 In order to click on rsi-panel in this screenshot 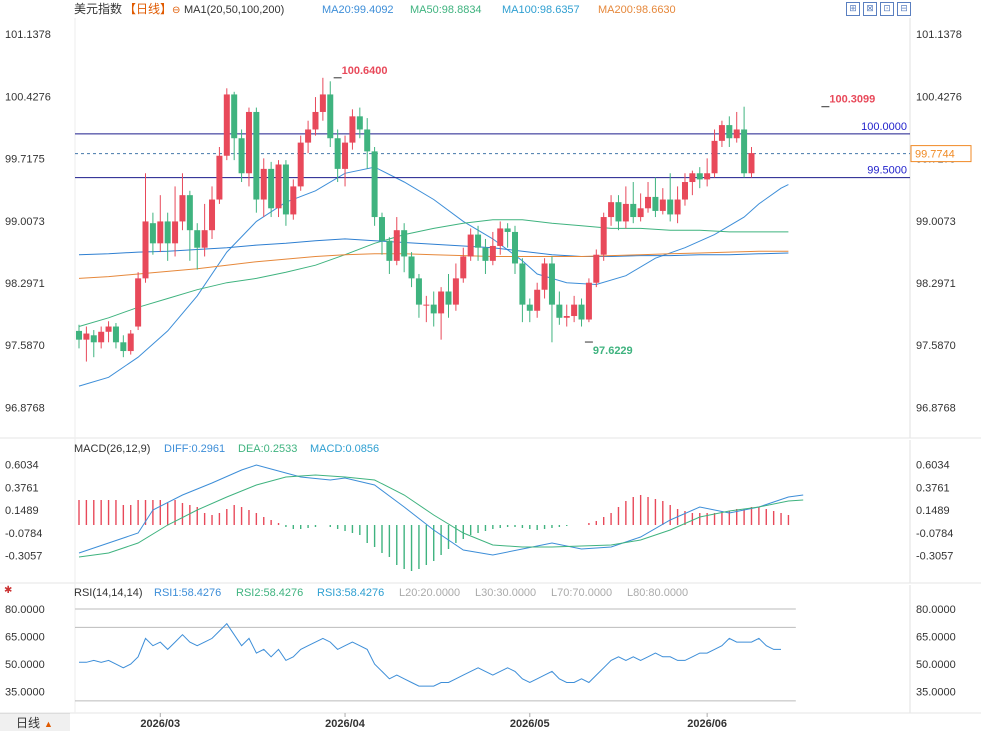, I will do `click(435, 655)`.